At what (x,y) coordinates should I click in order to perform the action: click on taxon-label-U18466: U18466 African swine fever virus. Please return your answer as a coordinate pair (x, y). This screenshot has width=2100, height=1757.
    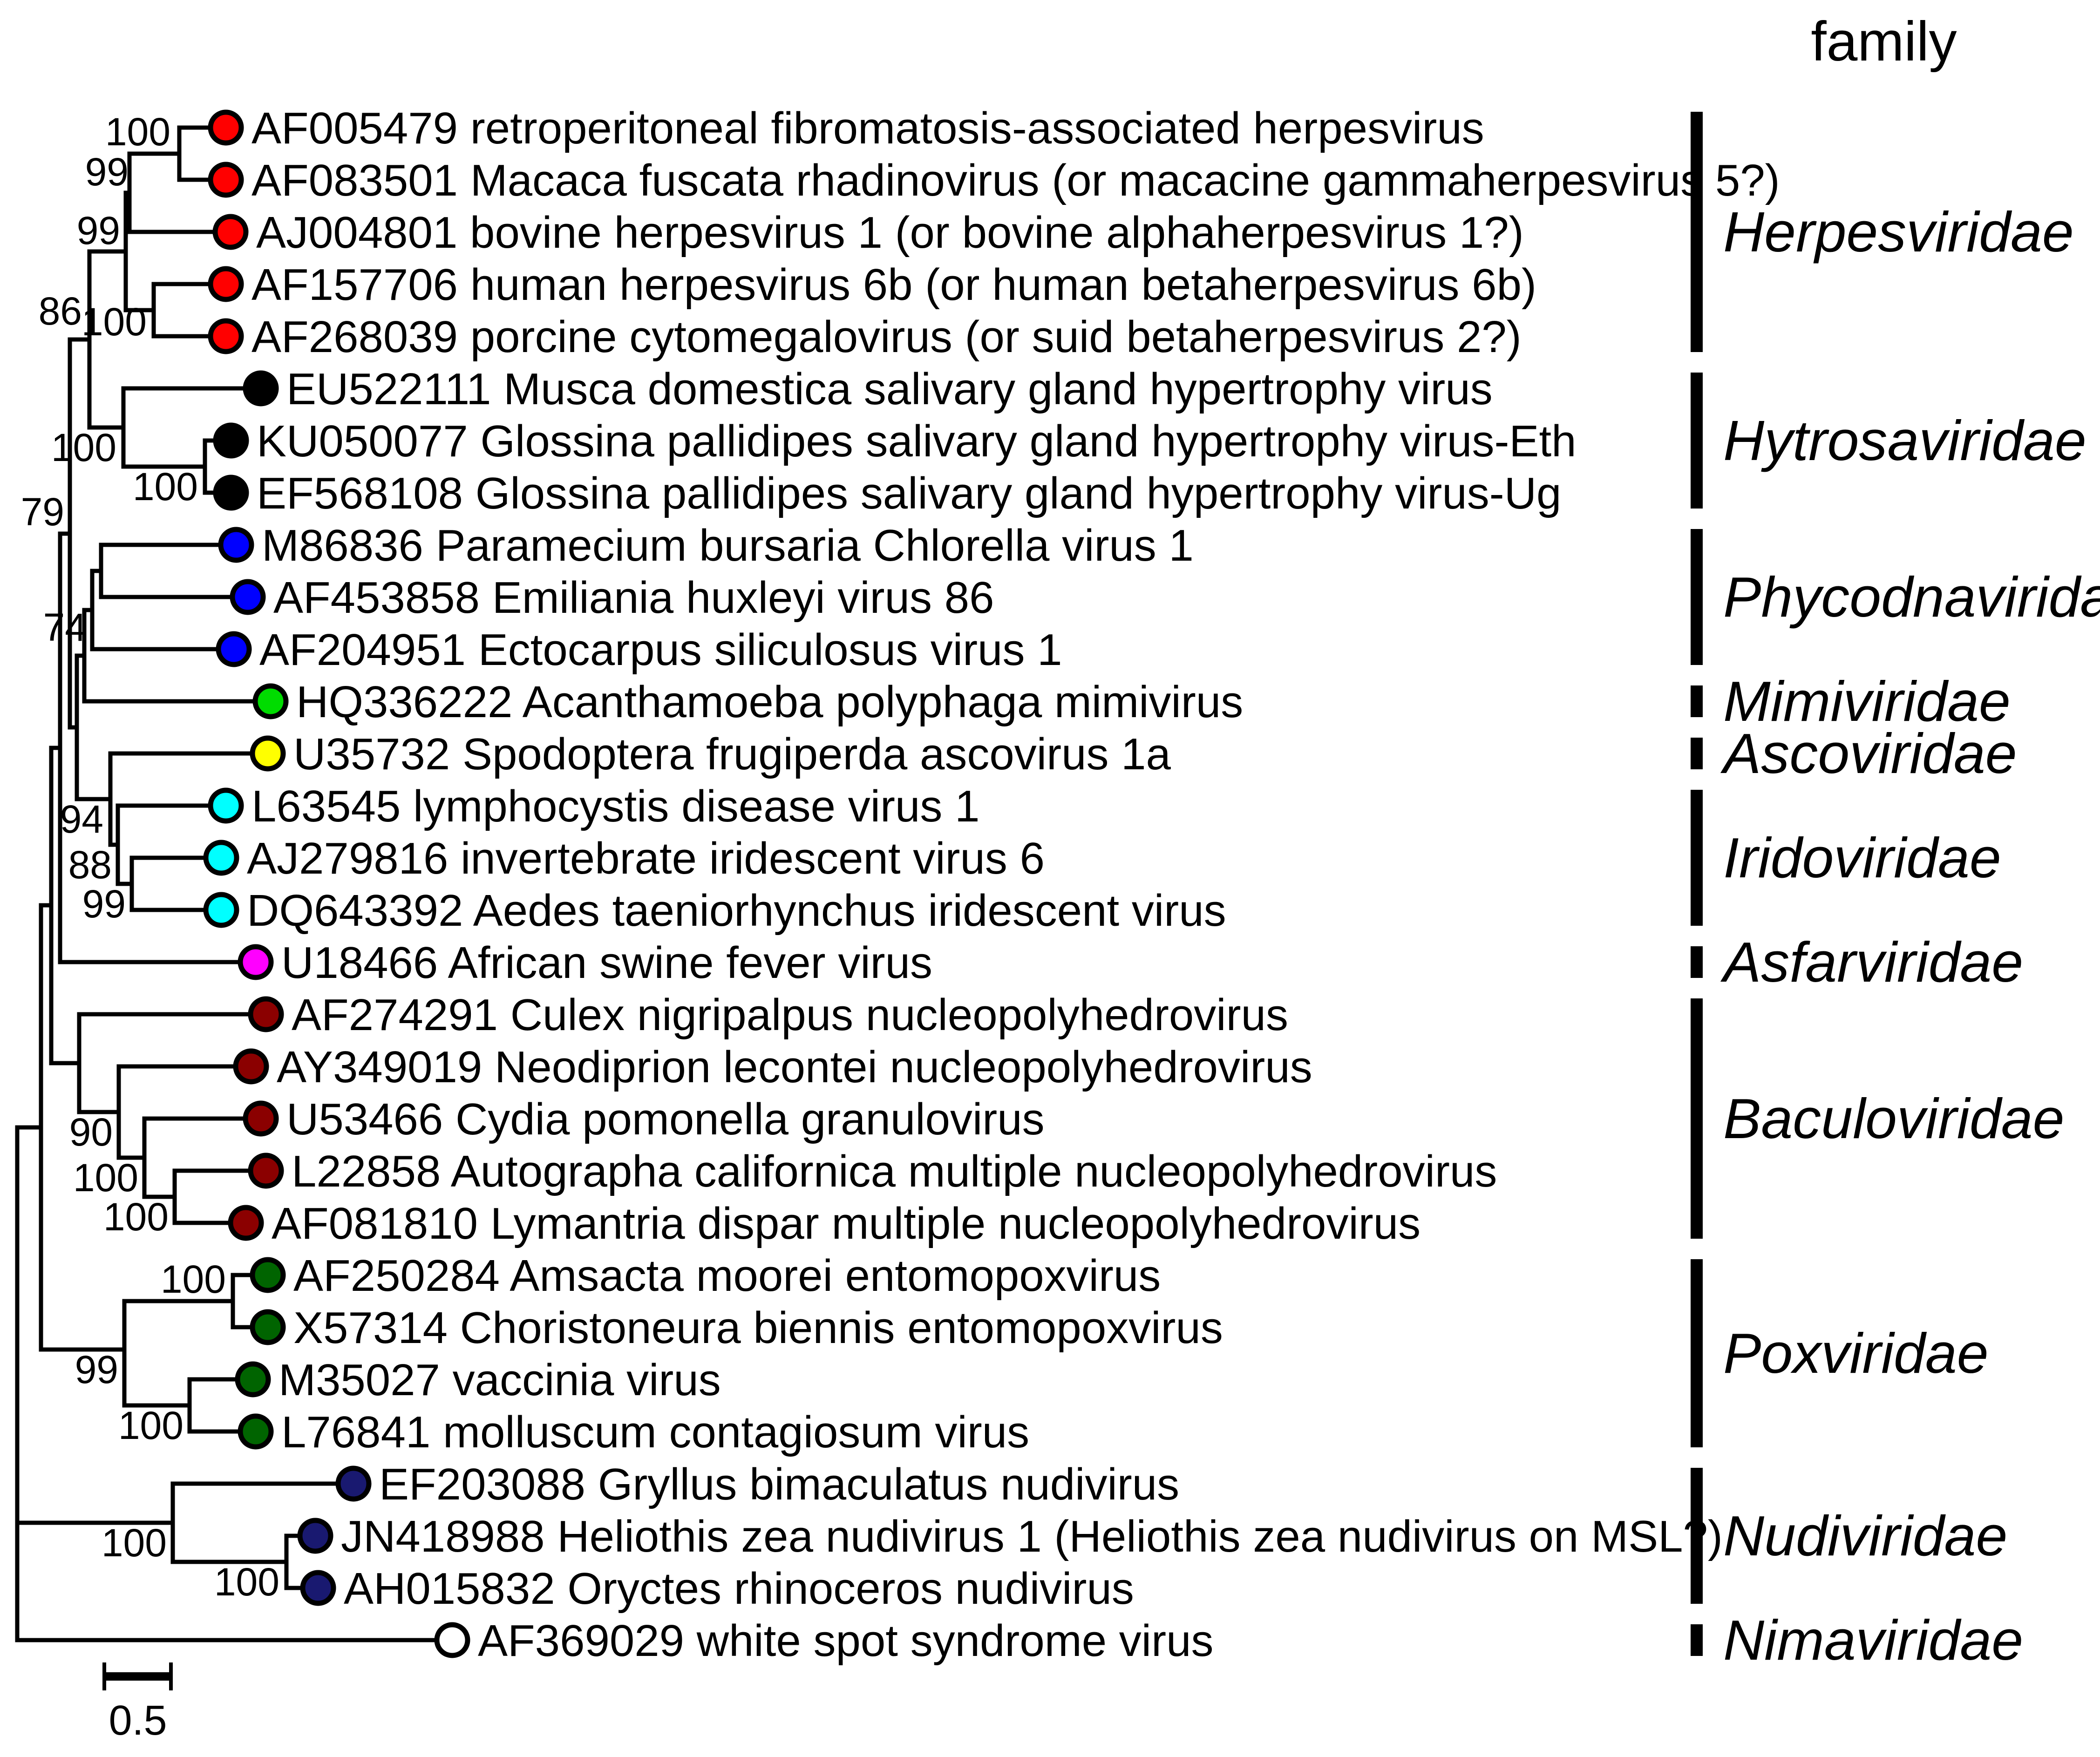
    Looking at the image, I should click on (606, 963).